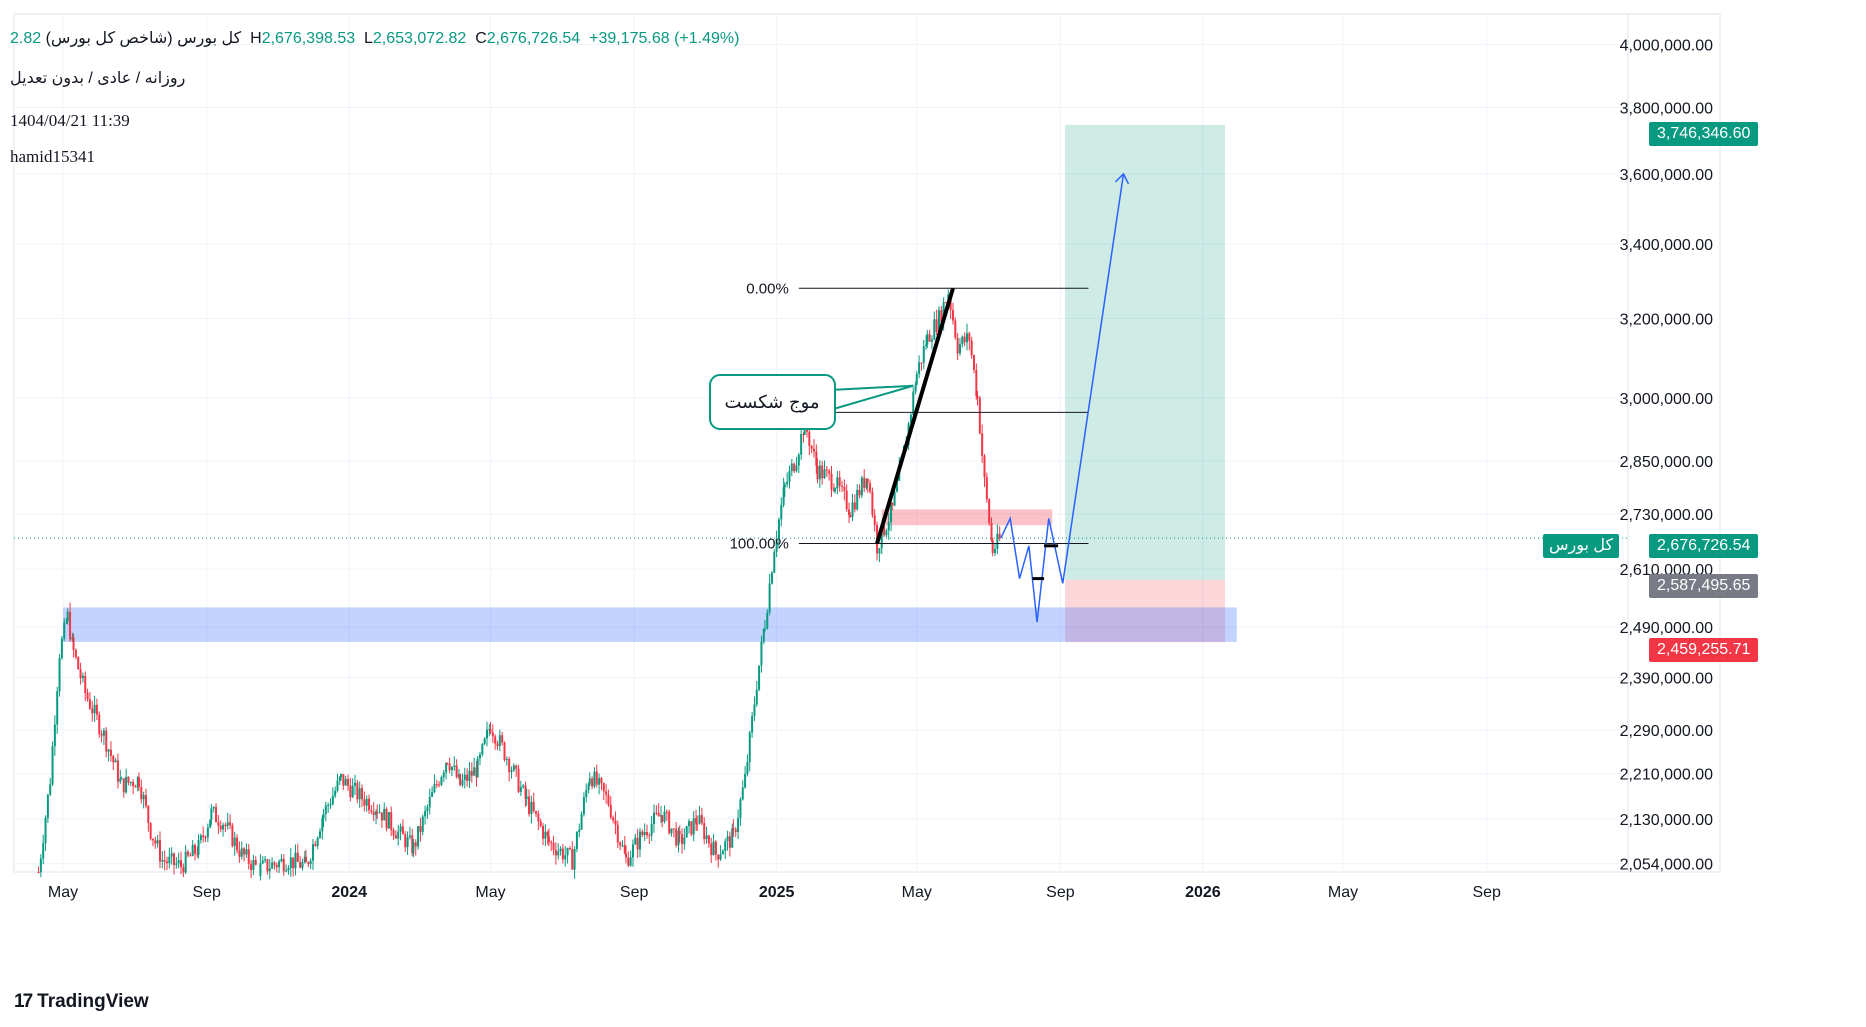  I want to click on y-tick-label: 2,054,000.00, so click(1667, 865).